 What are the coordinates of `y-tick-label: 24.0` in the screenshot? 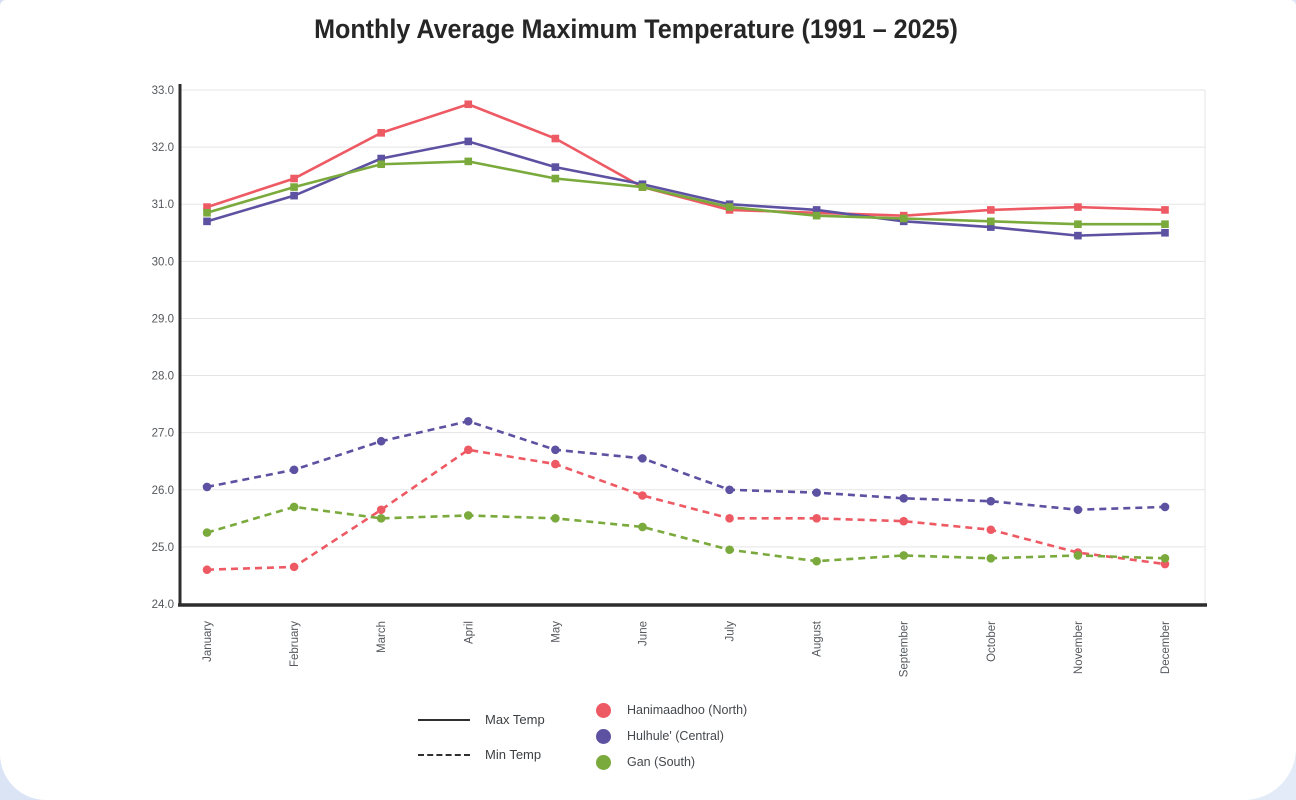 It's located at (163, 605).